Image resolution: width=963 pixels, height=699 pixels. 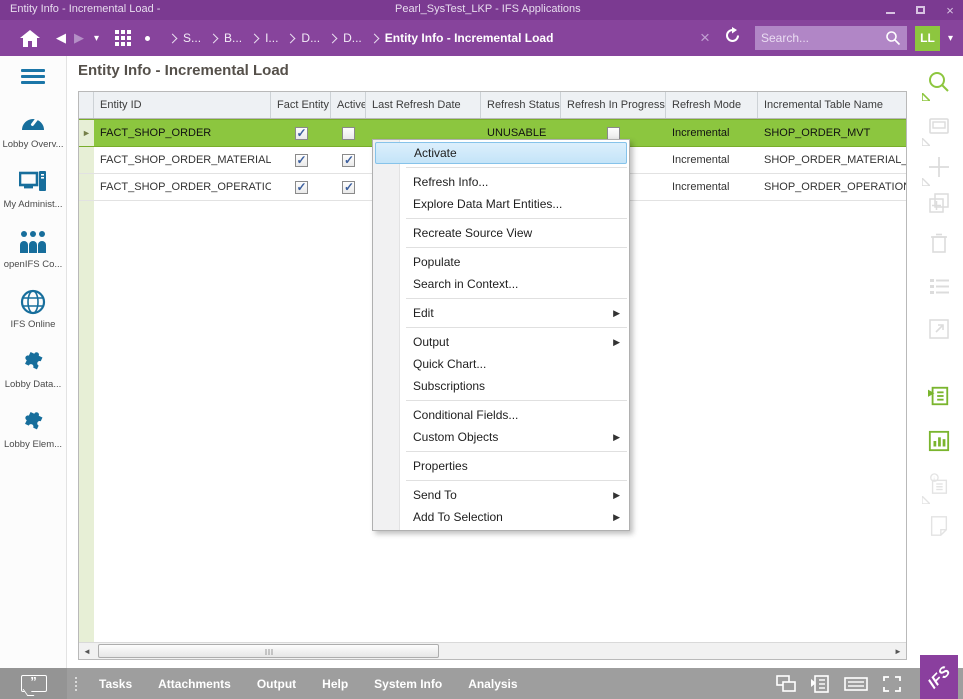 I want to click on maximize-button, so click(x=920, y=10).